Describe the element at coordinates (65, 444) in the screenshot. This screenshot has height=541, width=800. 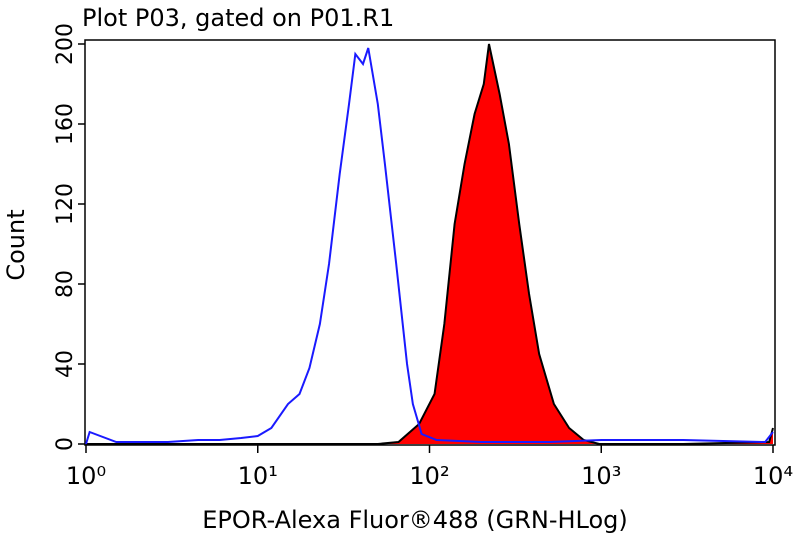
I see `y-tick-label: 0` at that location.